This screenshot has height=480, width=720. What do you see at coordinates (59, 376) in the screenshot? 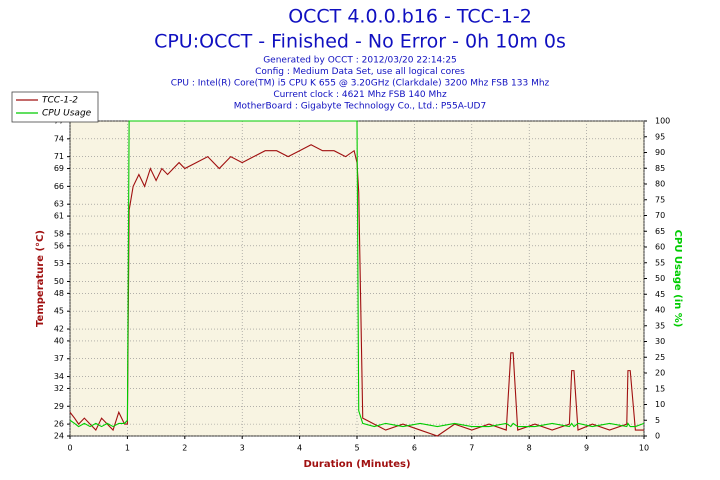
I see `y-tick-label: 34` at bounding box center [59, 376].